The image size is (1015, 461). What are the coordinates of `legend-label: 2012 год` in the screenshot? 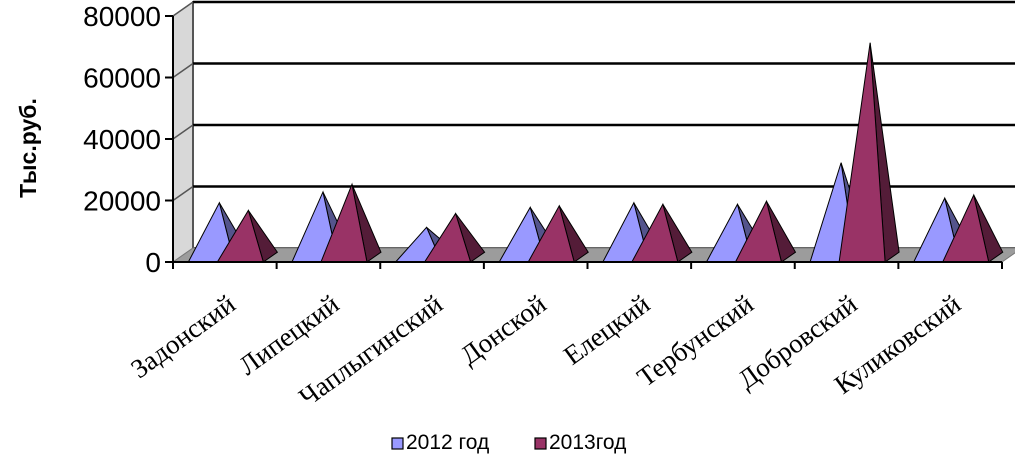 It's located at (447, 442).